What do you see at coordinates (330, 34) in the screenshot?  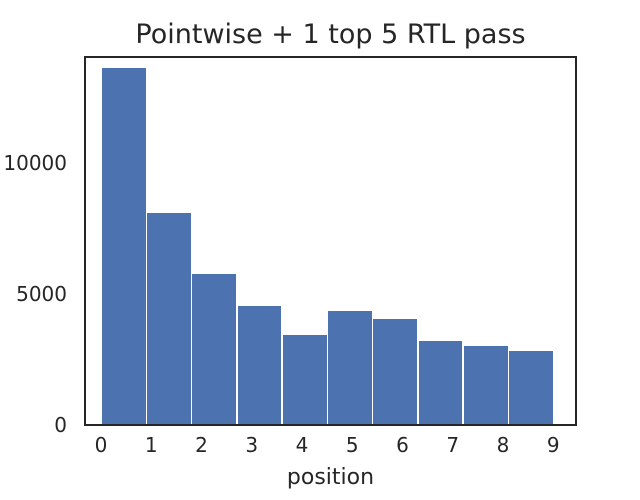 I see `chart-title: Pointwise + 1 top 5 RTL pass` at bounding box center [330, 34].